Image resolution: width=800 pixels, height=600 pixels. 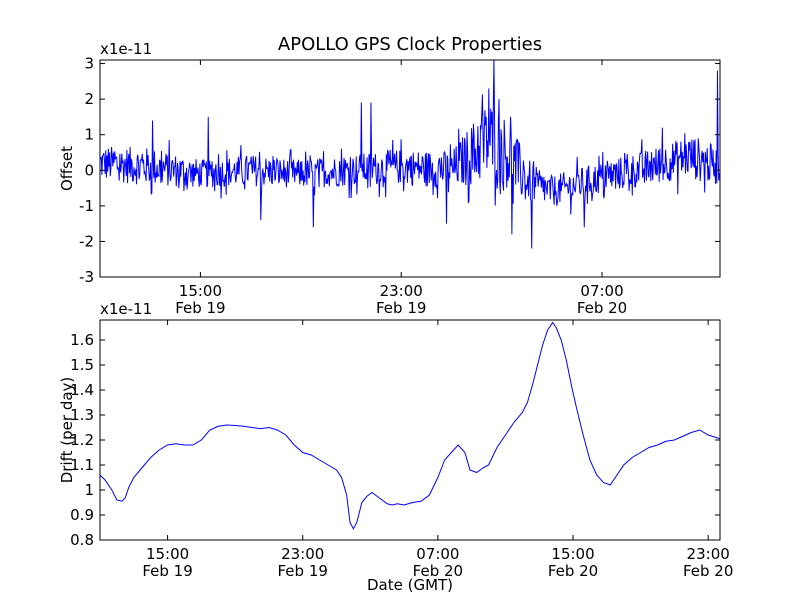 What do you see at coordinates (82, 390) in the screenshot?
I see `y-tick-label: 1.4` at bounding box center [82, 390].